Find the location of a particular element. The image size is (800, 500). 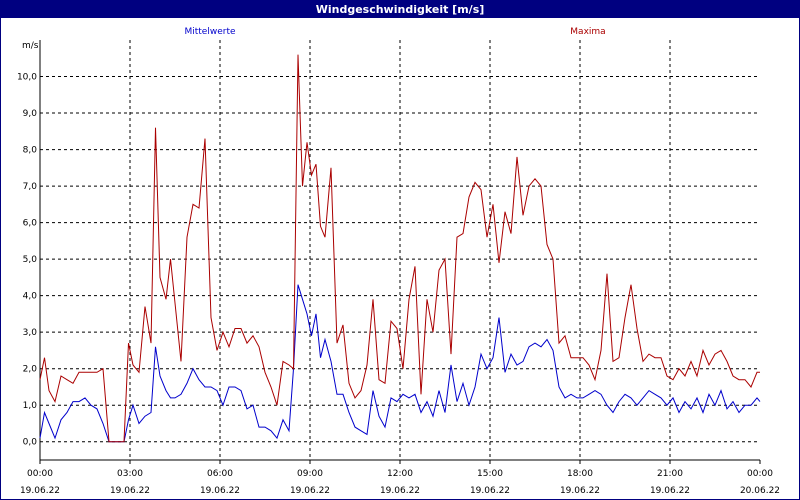

x-tick-time: 09:00 is located at coordinates (310, 474).